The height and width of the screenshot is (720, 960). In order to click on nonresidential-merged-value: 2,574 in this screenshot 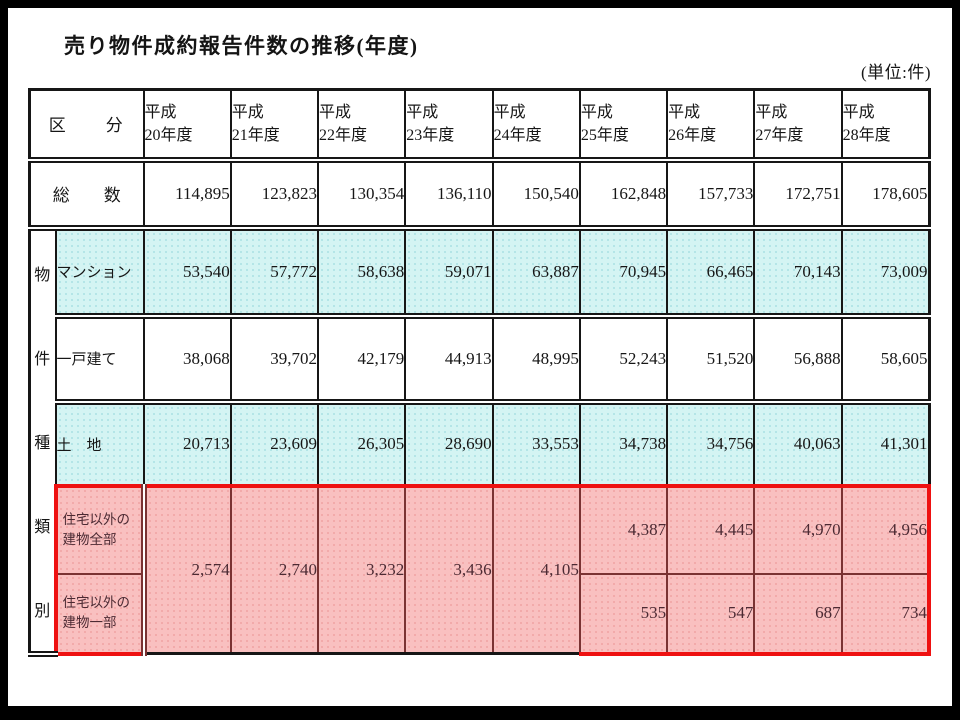, I will do `click(187, 569)`.